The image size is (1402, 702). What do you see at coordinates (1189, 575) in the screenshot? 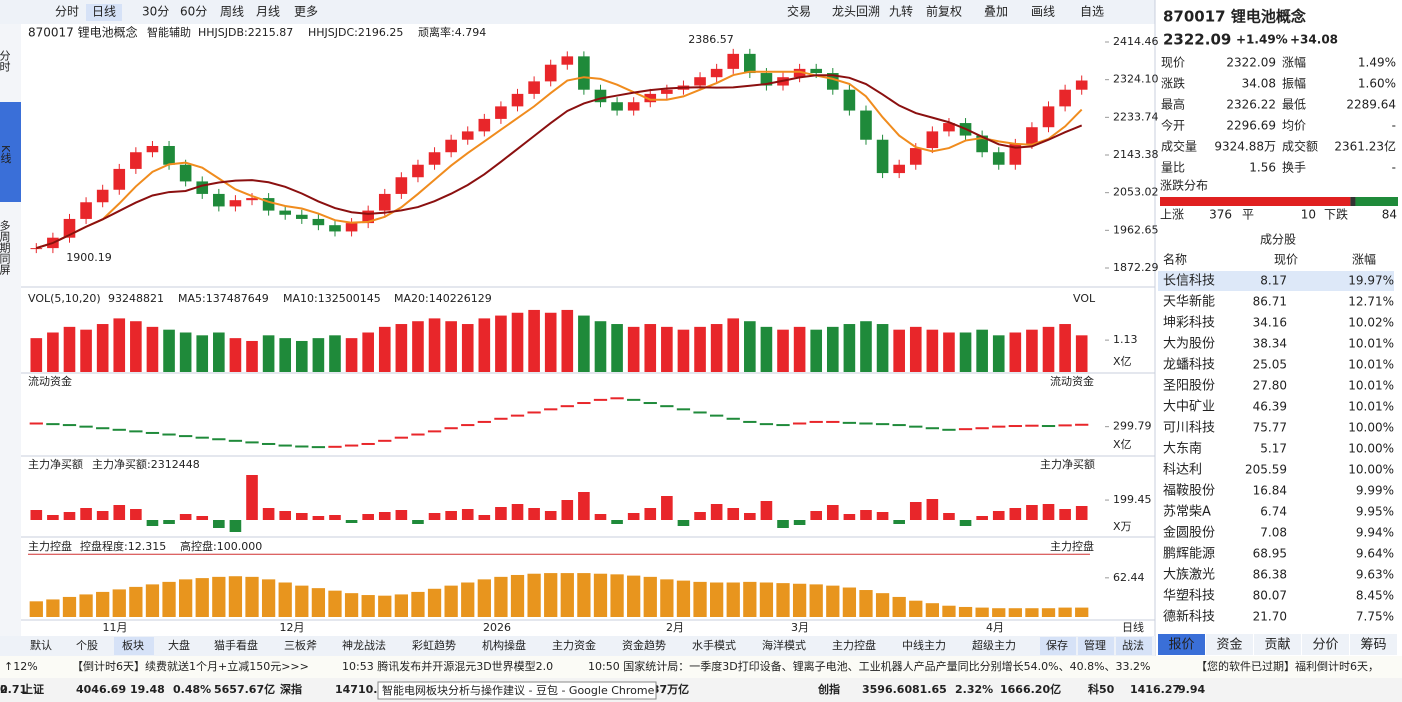
I see `stock-name: 大族激光` at bounding box center [1189, 575].